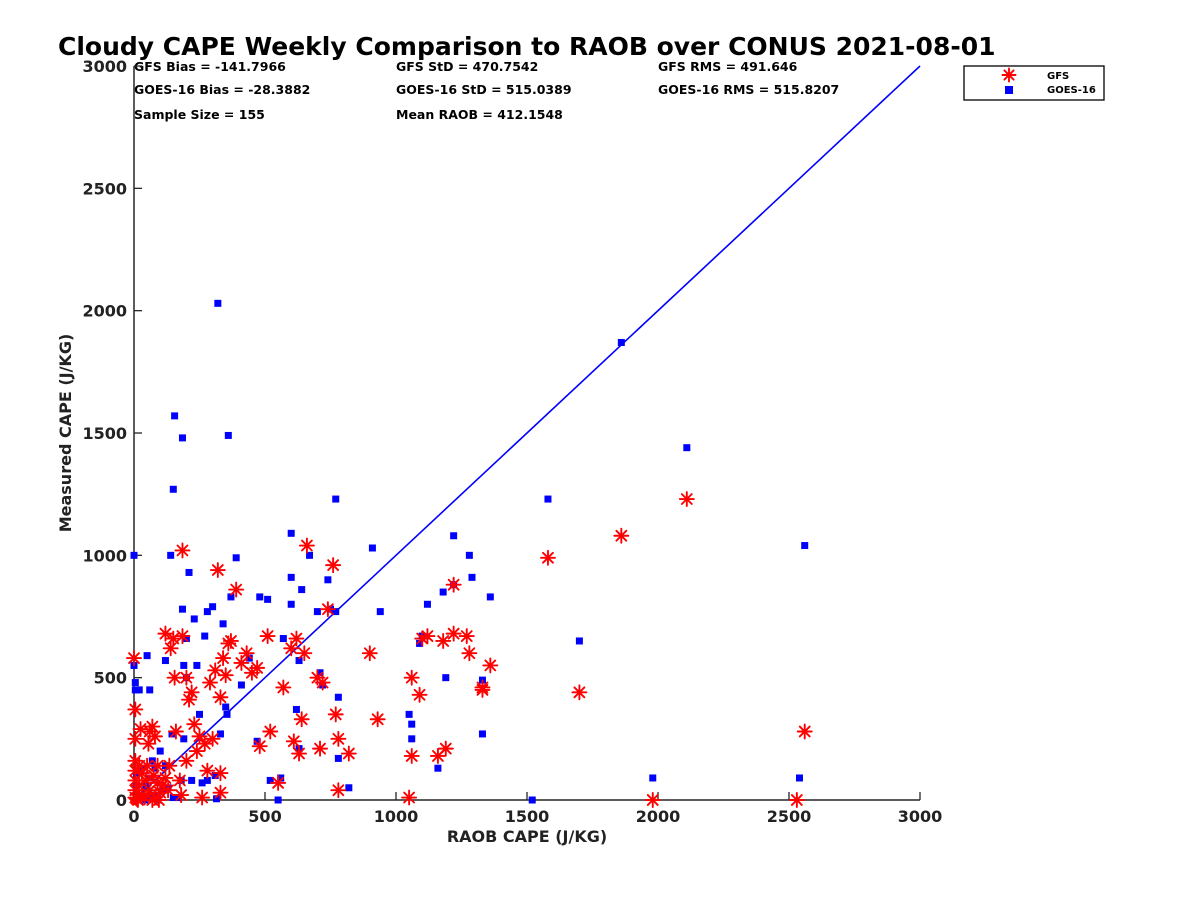 This screenshot has height=900, width=1200. Describe the element at coordinates (1009, 75) in the screenshot. I see `legend-gfs-marker` at that location.